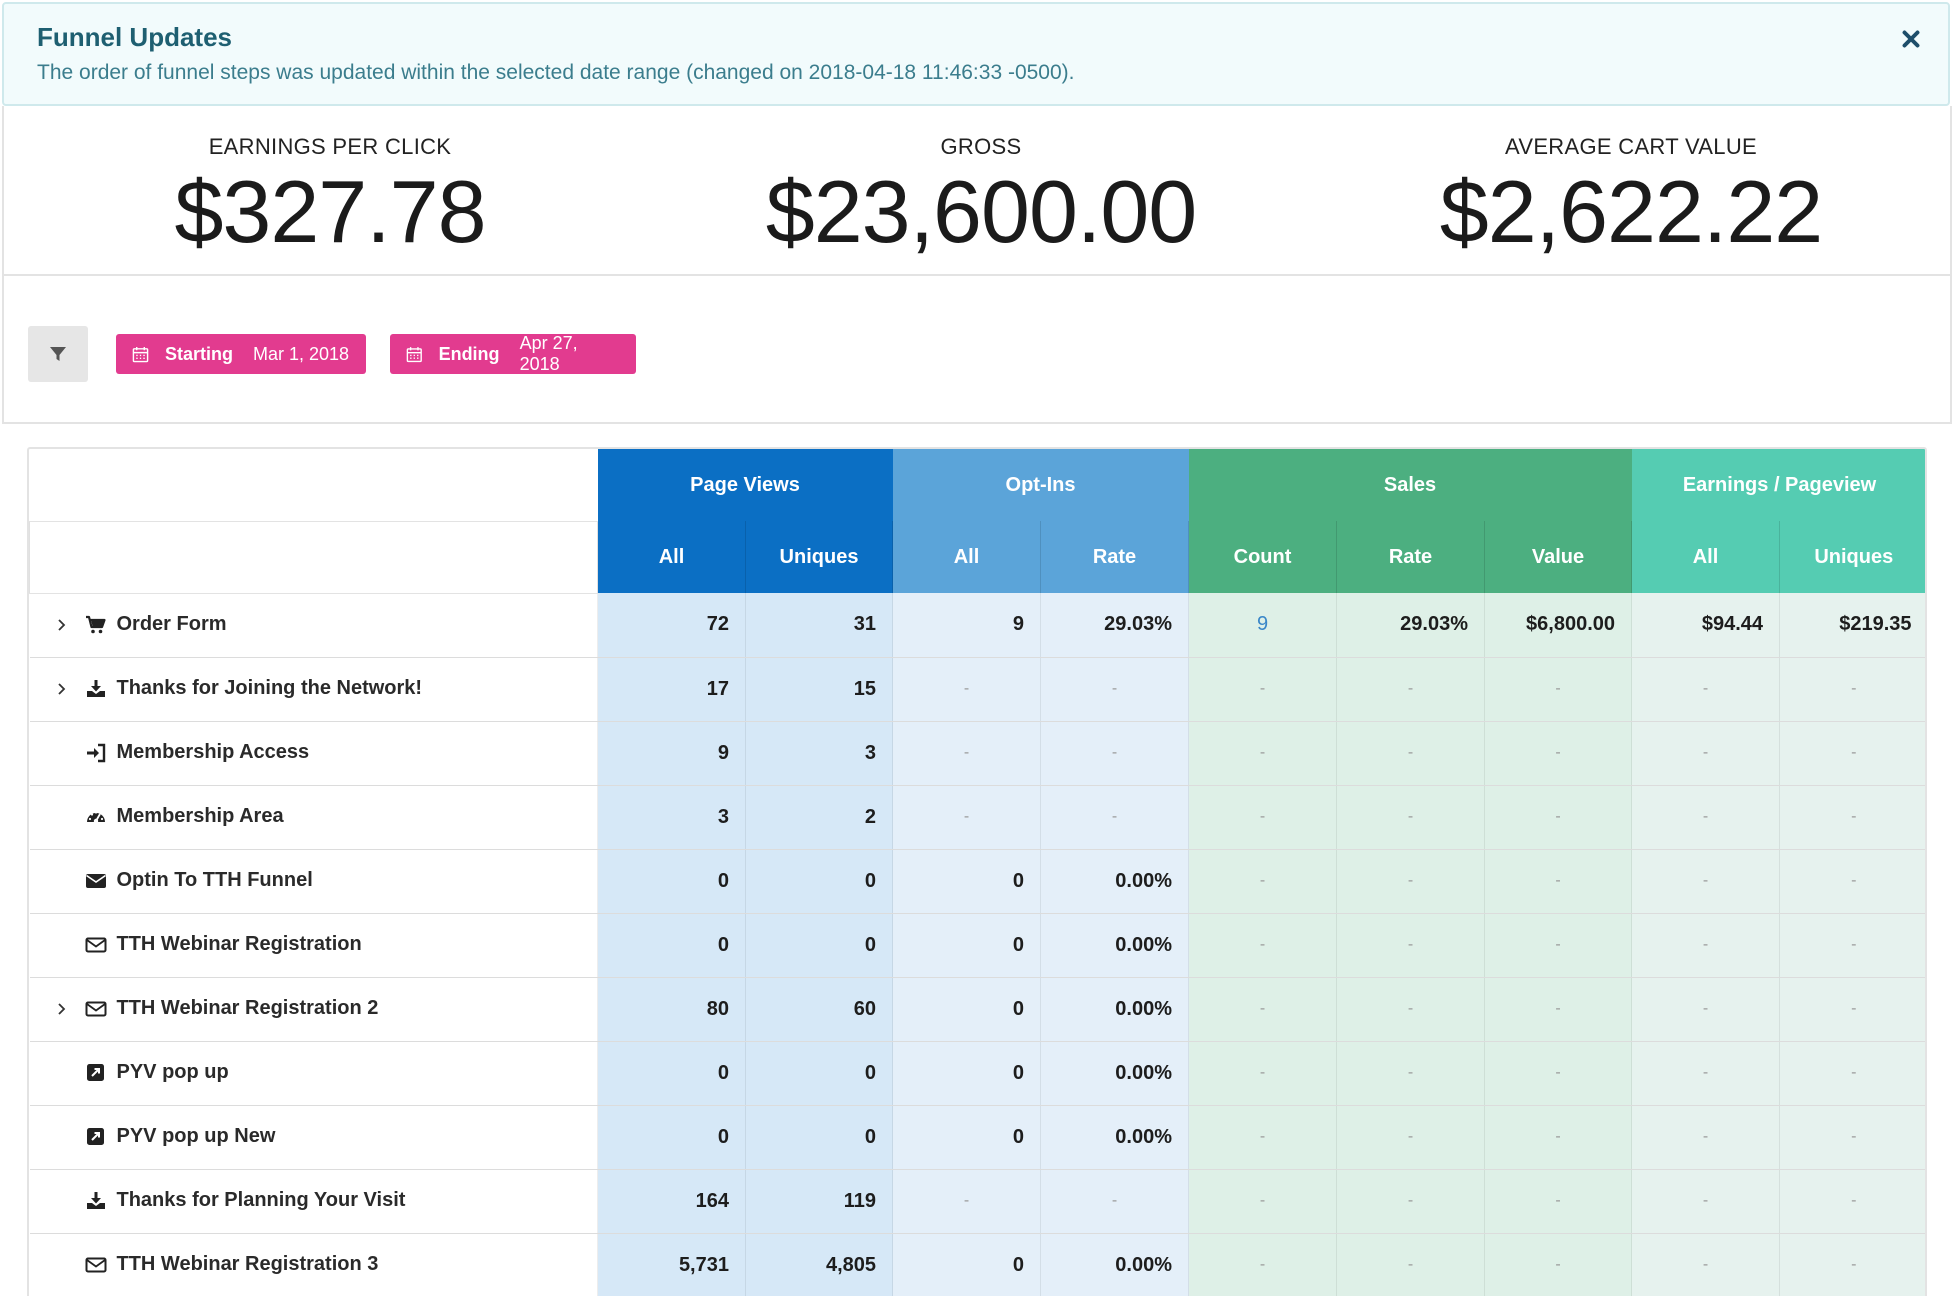  Describe the element at coordinates (414, 354) in the screenshot. I see `calendar-icon` at that location.